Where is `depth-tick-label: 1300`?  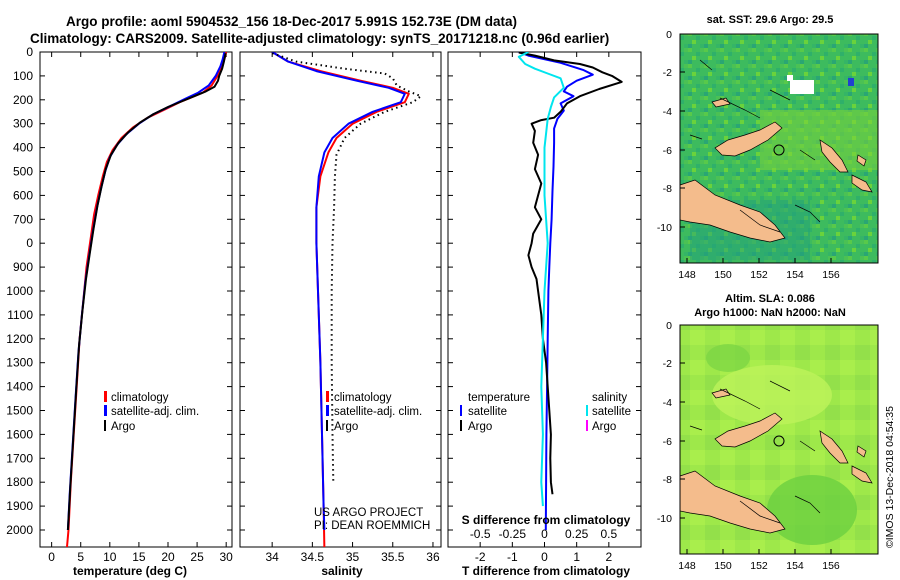 depth-tick-label: 1300 is located at coordinates (19, 363).